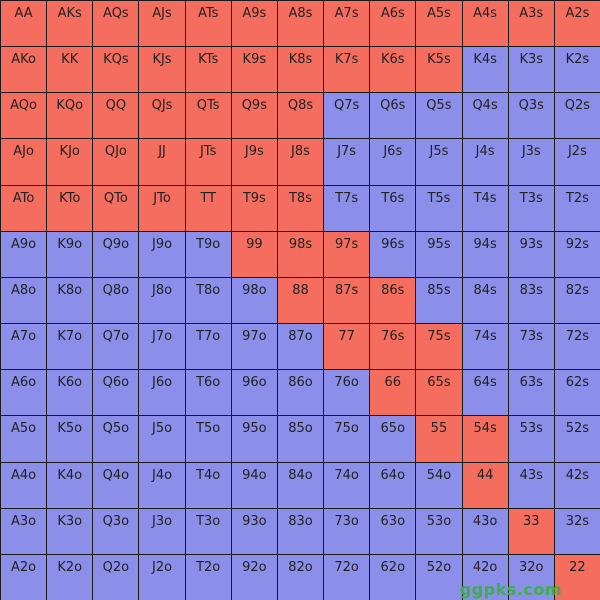 The width and height of the screenshot is (600, 600). I want to click on hand-cell: T3o, so click(208, 531).